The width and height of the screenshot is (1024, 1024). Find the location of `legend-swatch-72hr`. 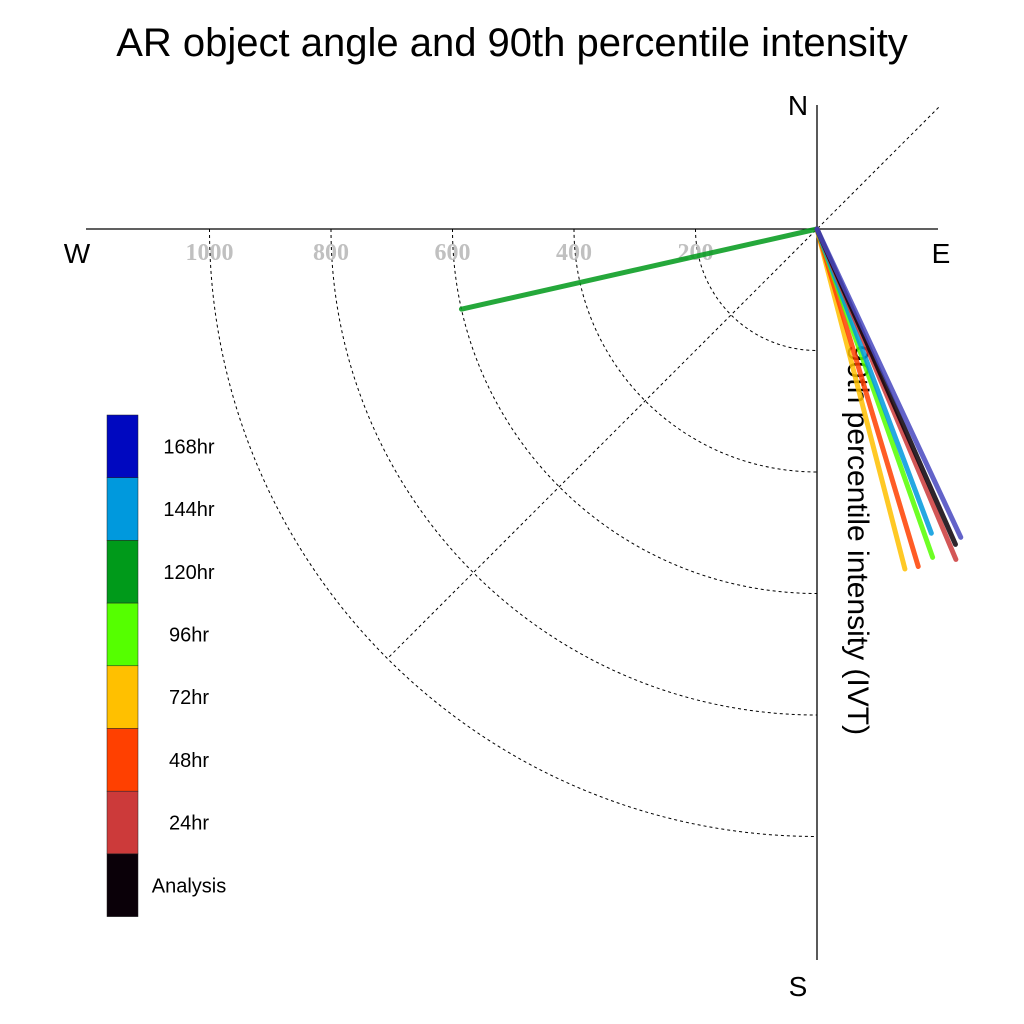

legend-swatch-72hr is located at coordinates (122, 697).